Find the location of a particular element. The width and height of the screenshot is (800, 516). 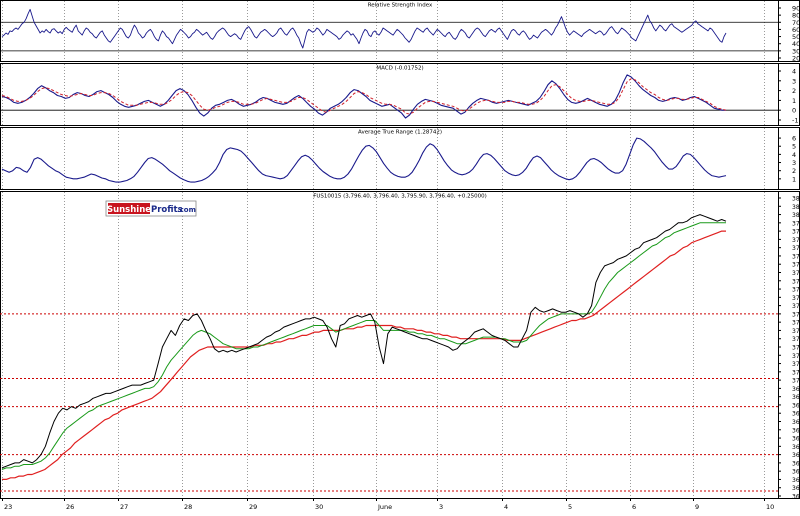

xtick-label-0: 23 is located at coordinates (8, 507).